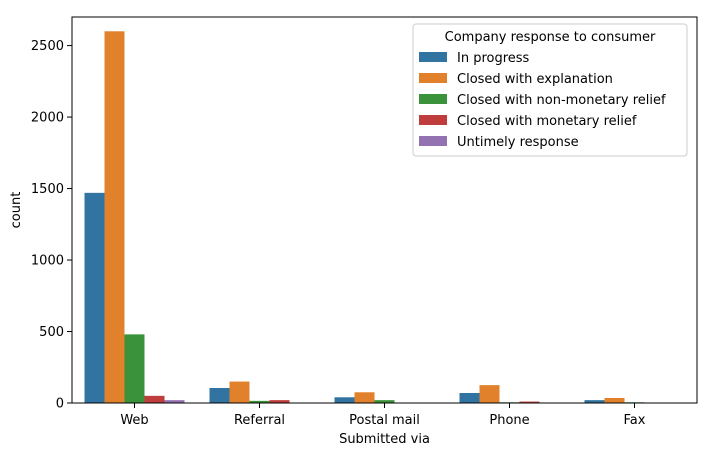  I want to click on legend-box, so click(550, 90).